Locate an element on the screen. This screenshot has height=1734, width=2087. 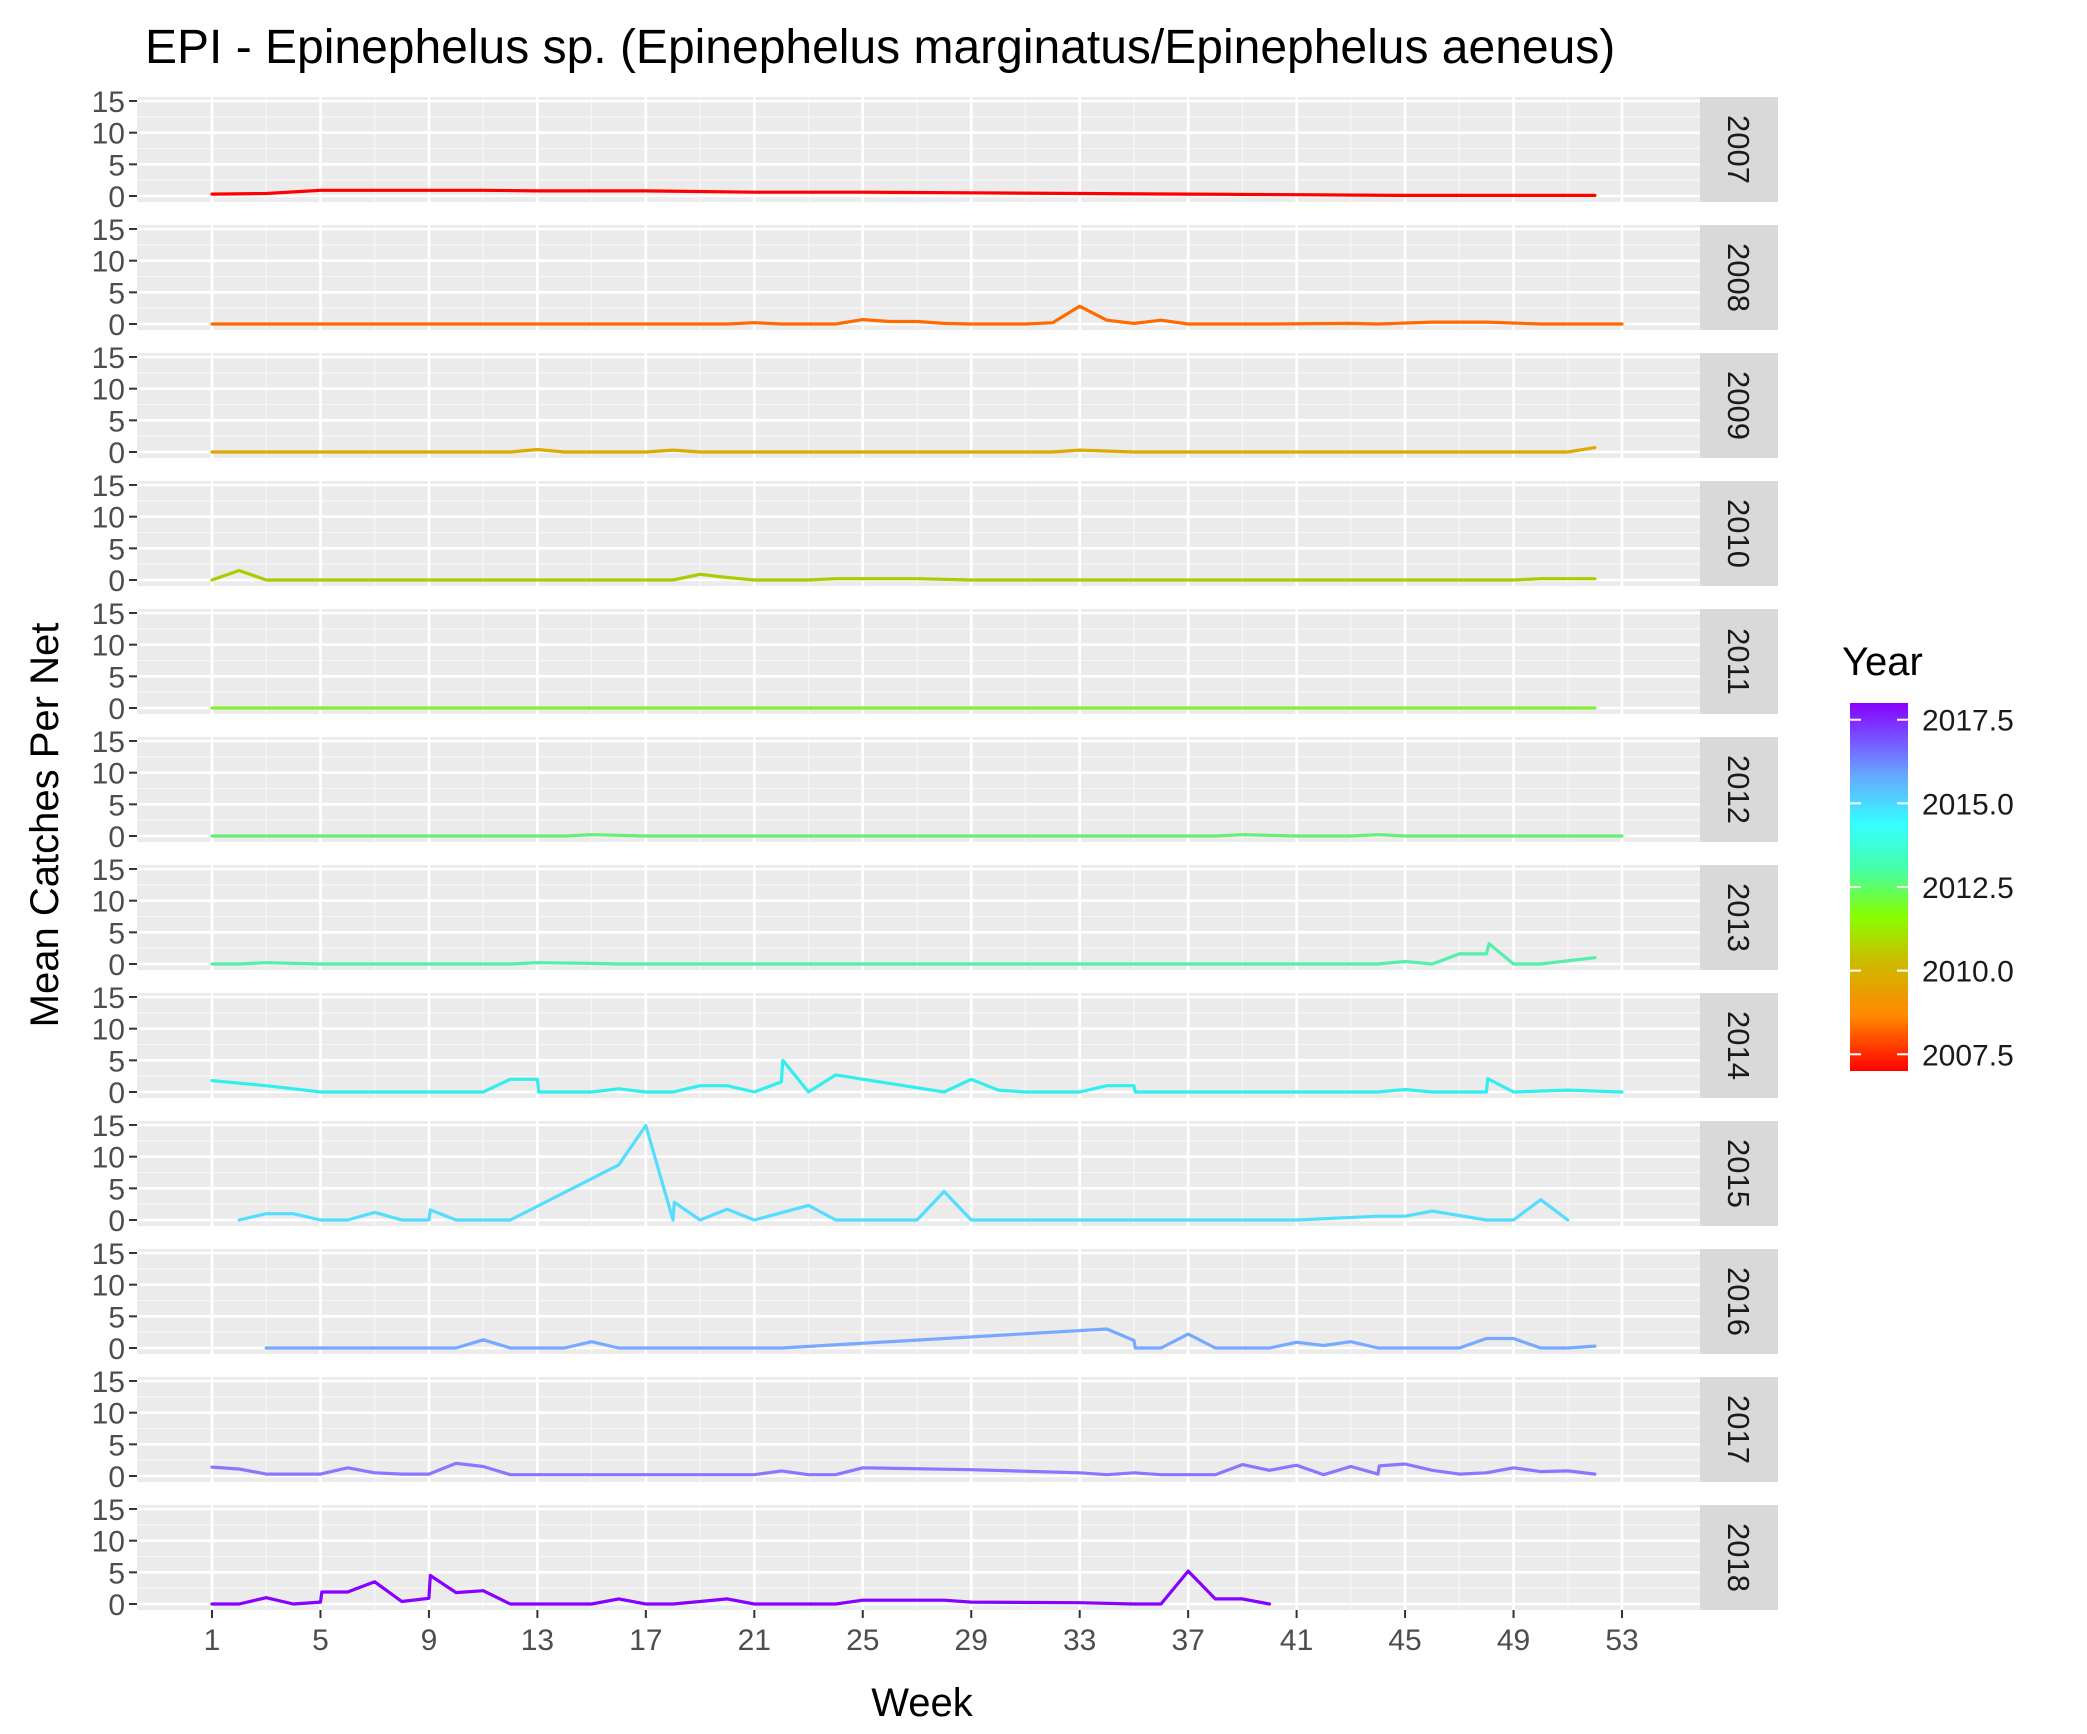
facet-strip-label: 2012 is located at coordinates (1738, 789).